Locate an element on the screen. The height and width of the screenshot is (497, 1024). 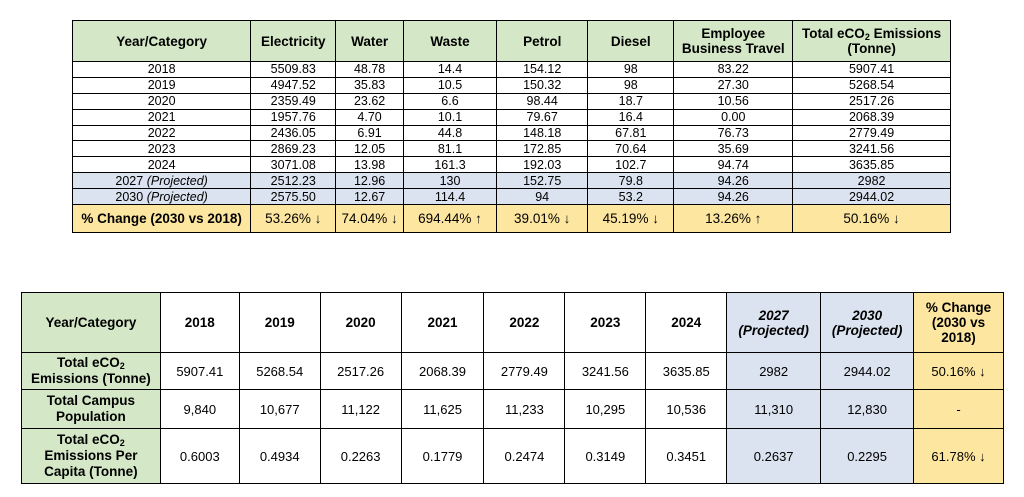
header-year-category: Year/Category is located at coordinates (161, 41).